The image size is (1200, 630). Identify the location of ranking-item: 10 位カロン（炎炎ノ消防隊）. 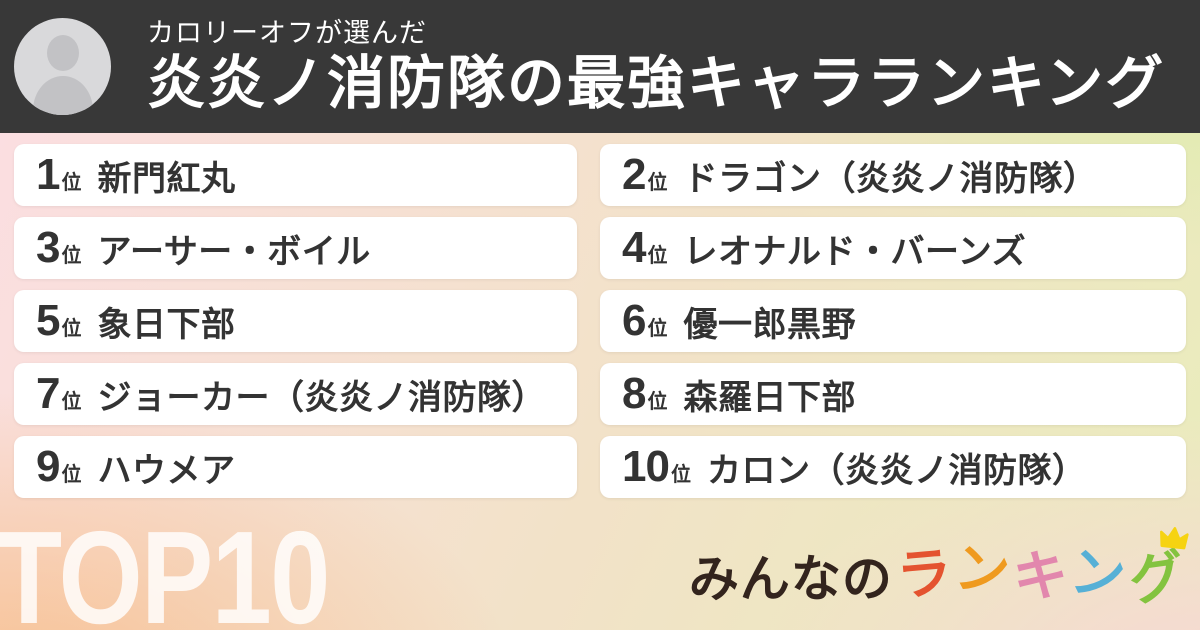
(893, 467).